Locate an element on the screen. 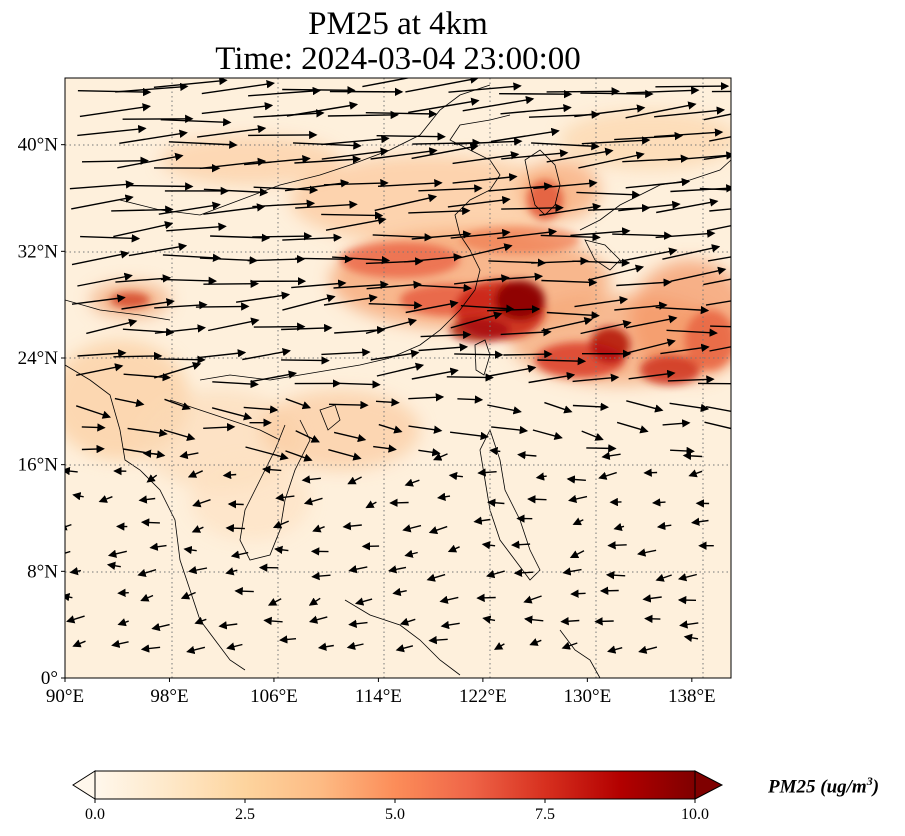 The height and width of the screenshot is (836, 905). map-title-line1: PM25 at 4km is located at coordinates (398, 24).